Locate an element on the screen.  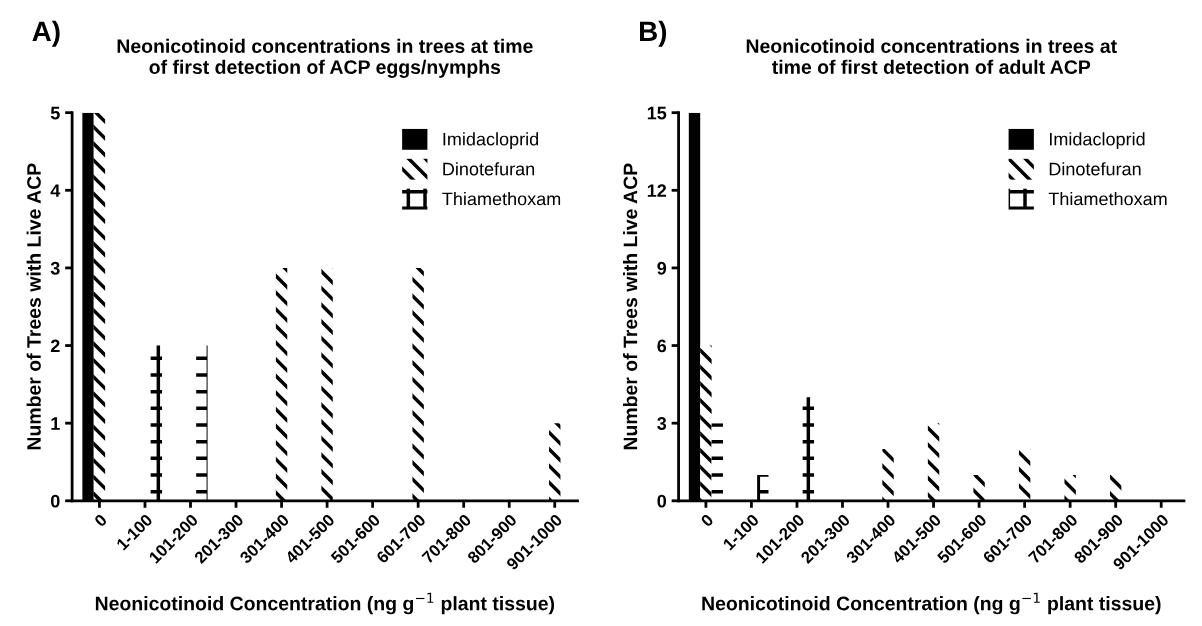
y-tick-label: 5 is located at coordinates (55, 113).